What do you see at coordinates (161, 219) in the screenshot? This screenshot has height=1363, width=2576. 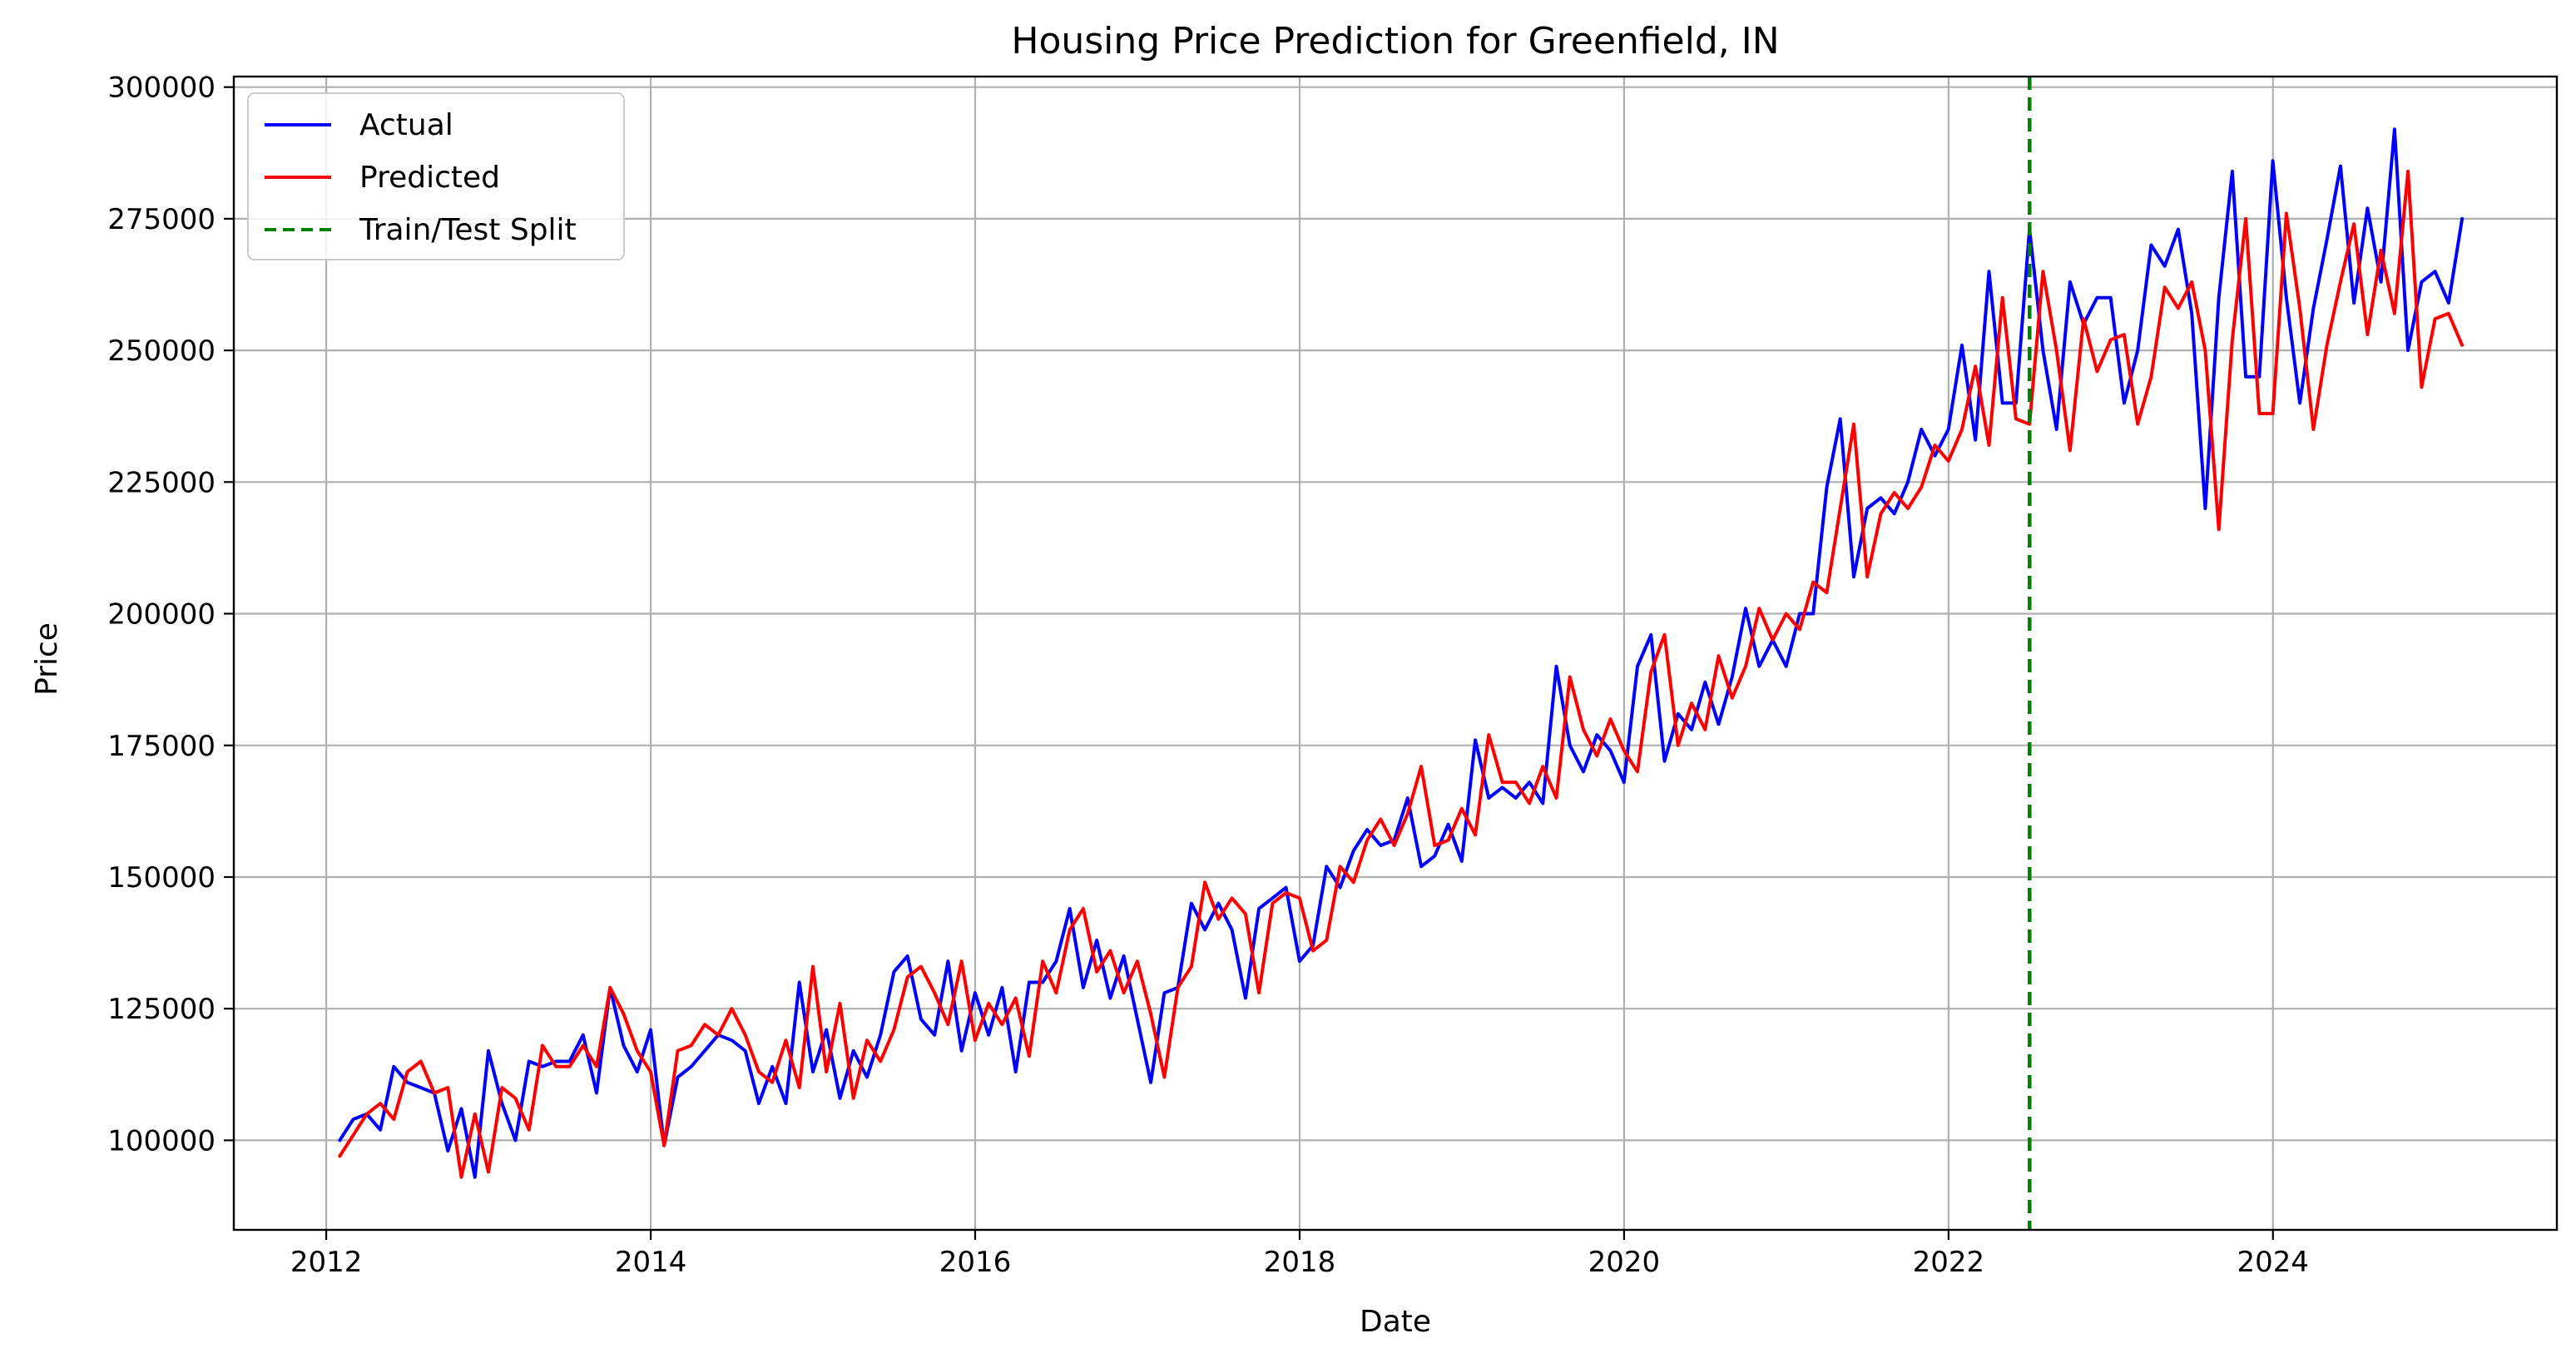 I see `y-tick-label: 275000` at bounding box center [161, 219].